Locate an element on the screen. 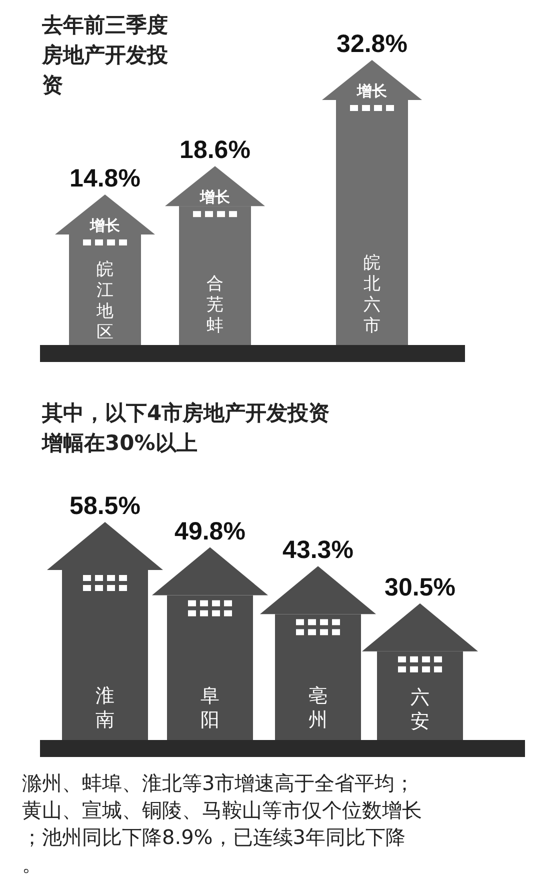  x-tick-label: 合芜蚌 is located at coordinates (215, 305).